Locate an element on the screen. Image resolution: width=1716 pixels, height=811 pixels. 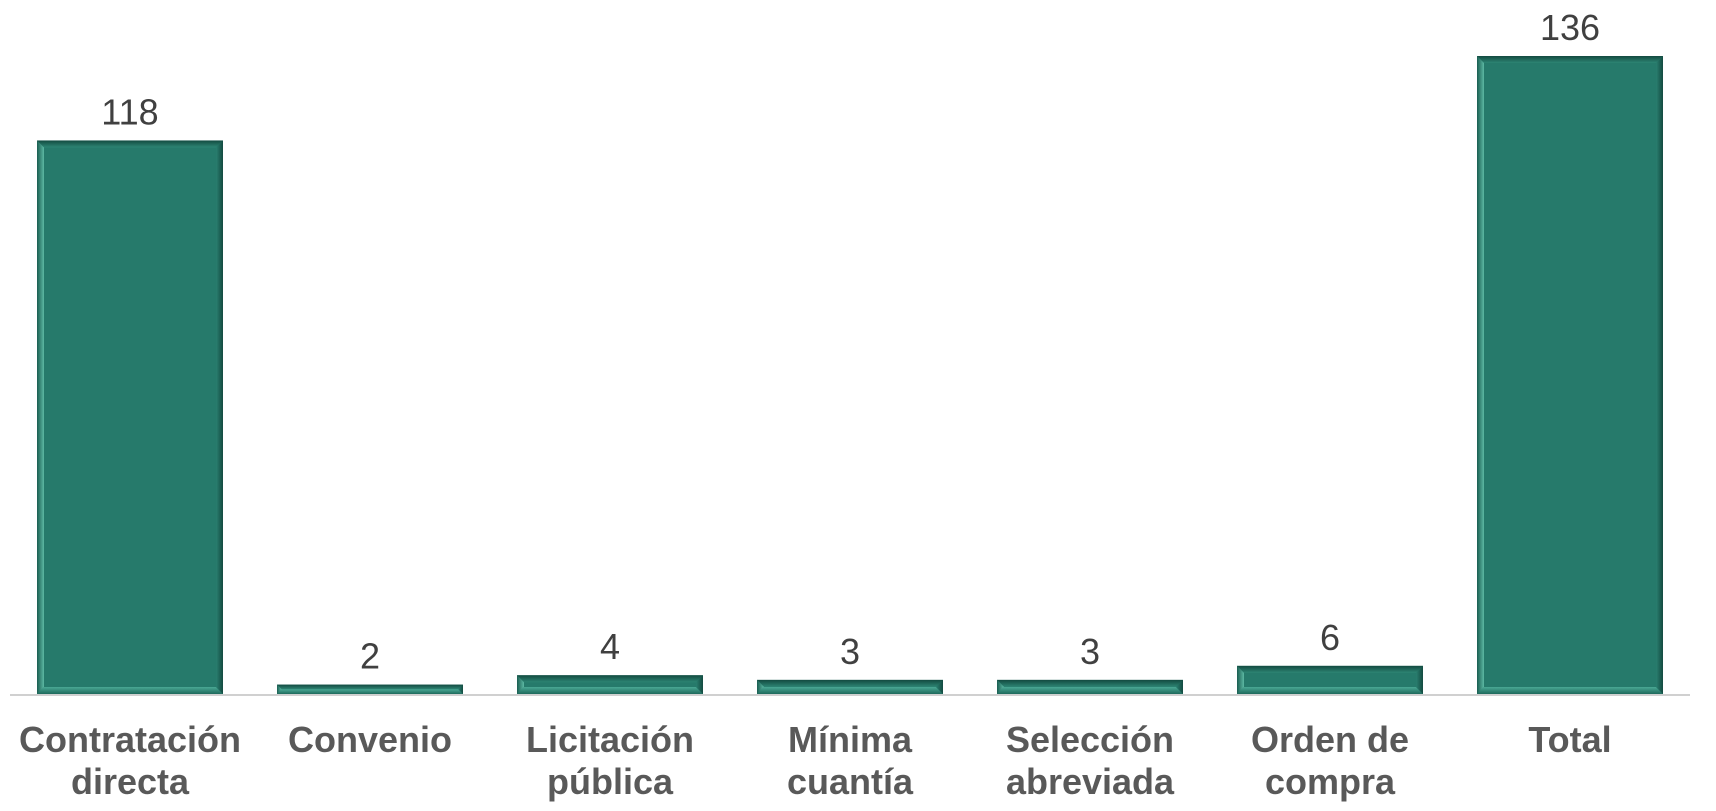
category-label-3: Mínima cuantía is located at coordinates (850, 760).